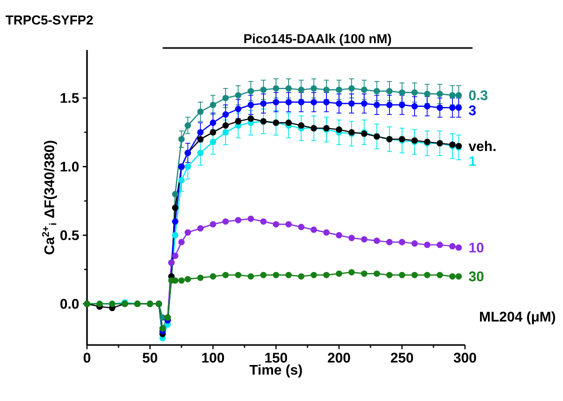 The height and width of the screenshot is (401, 563). I want to click on text: Pico145-DAAlk (100 nM), so click(318, 40).